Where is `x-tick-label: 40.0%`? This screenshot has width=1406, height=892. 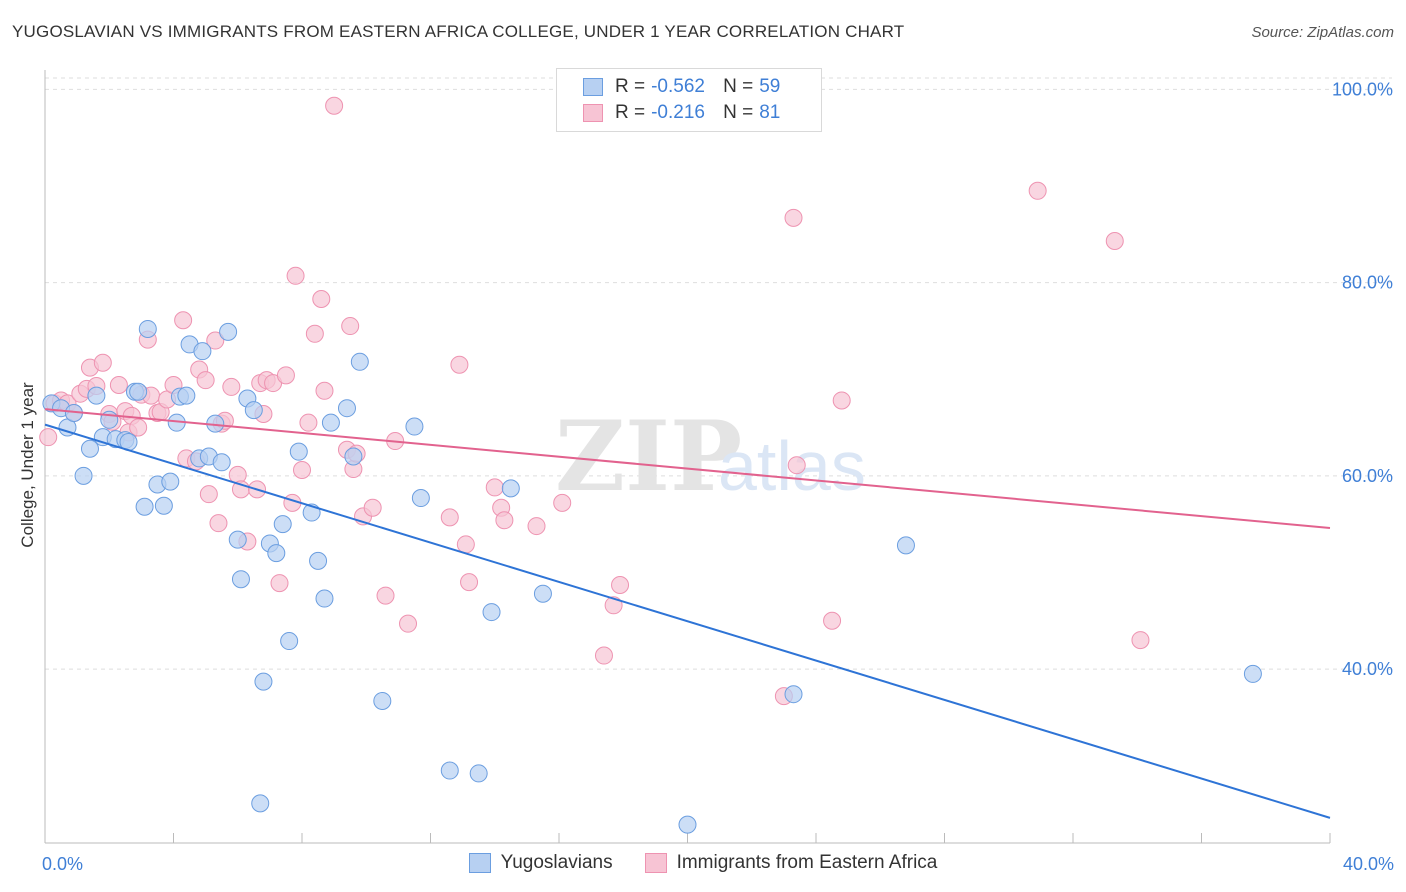
x-tick-label: 40.0% is located at coordinates (1368, 864).